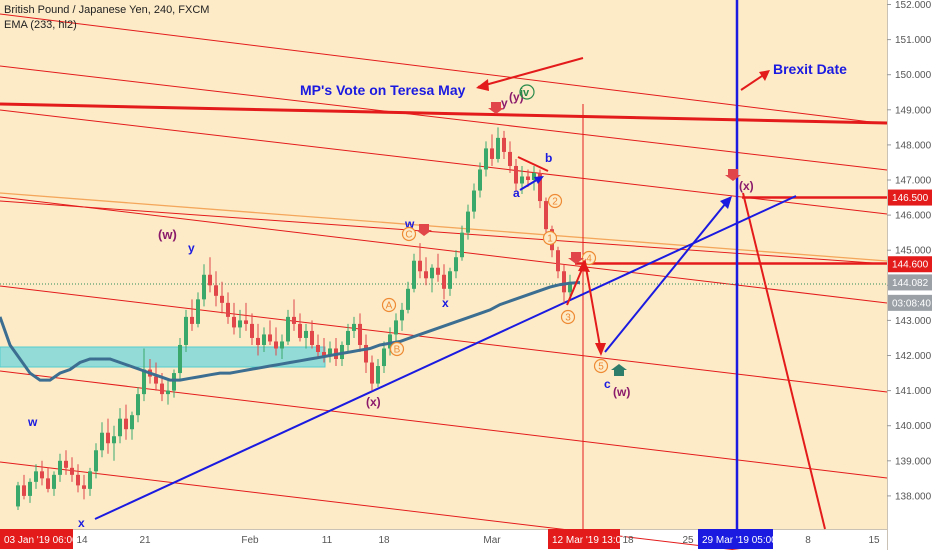 The width and height of the screenshot is (932, 550). I want to click on wave-label: b, so click(548, 158).